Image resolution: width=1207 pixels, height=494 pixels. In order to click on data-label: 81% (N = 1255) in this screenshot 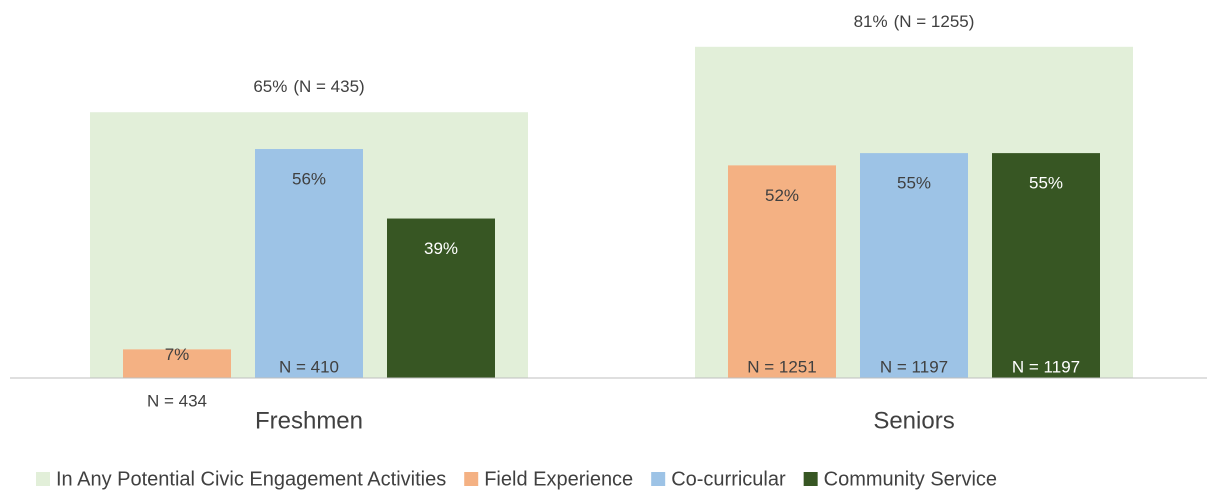, I will do `click(914, 21)`.